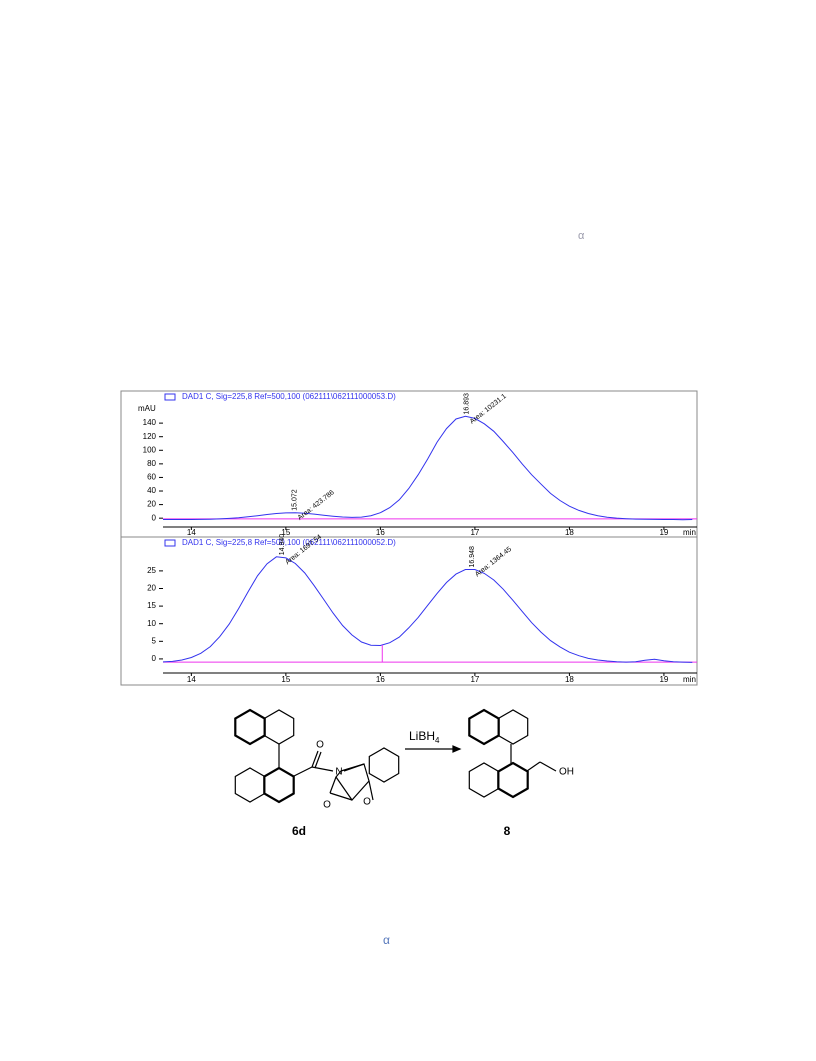  Describe the element at coordinates (566, 772) in the screenshot. I see `atom-label: OH` at that location.